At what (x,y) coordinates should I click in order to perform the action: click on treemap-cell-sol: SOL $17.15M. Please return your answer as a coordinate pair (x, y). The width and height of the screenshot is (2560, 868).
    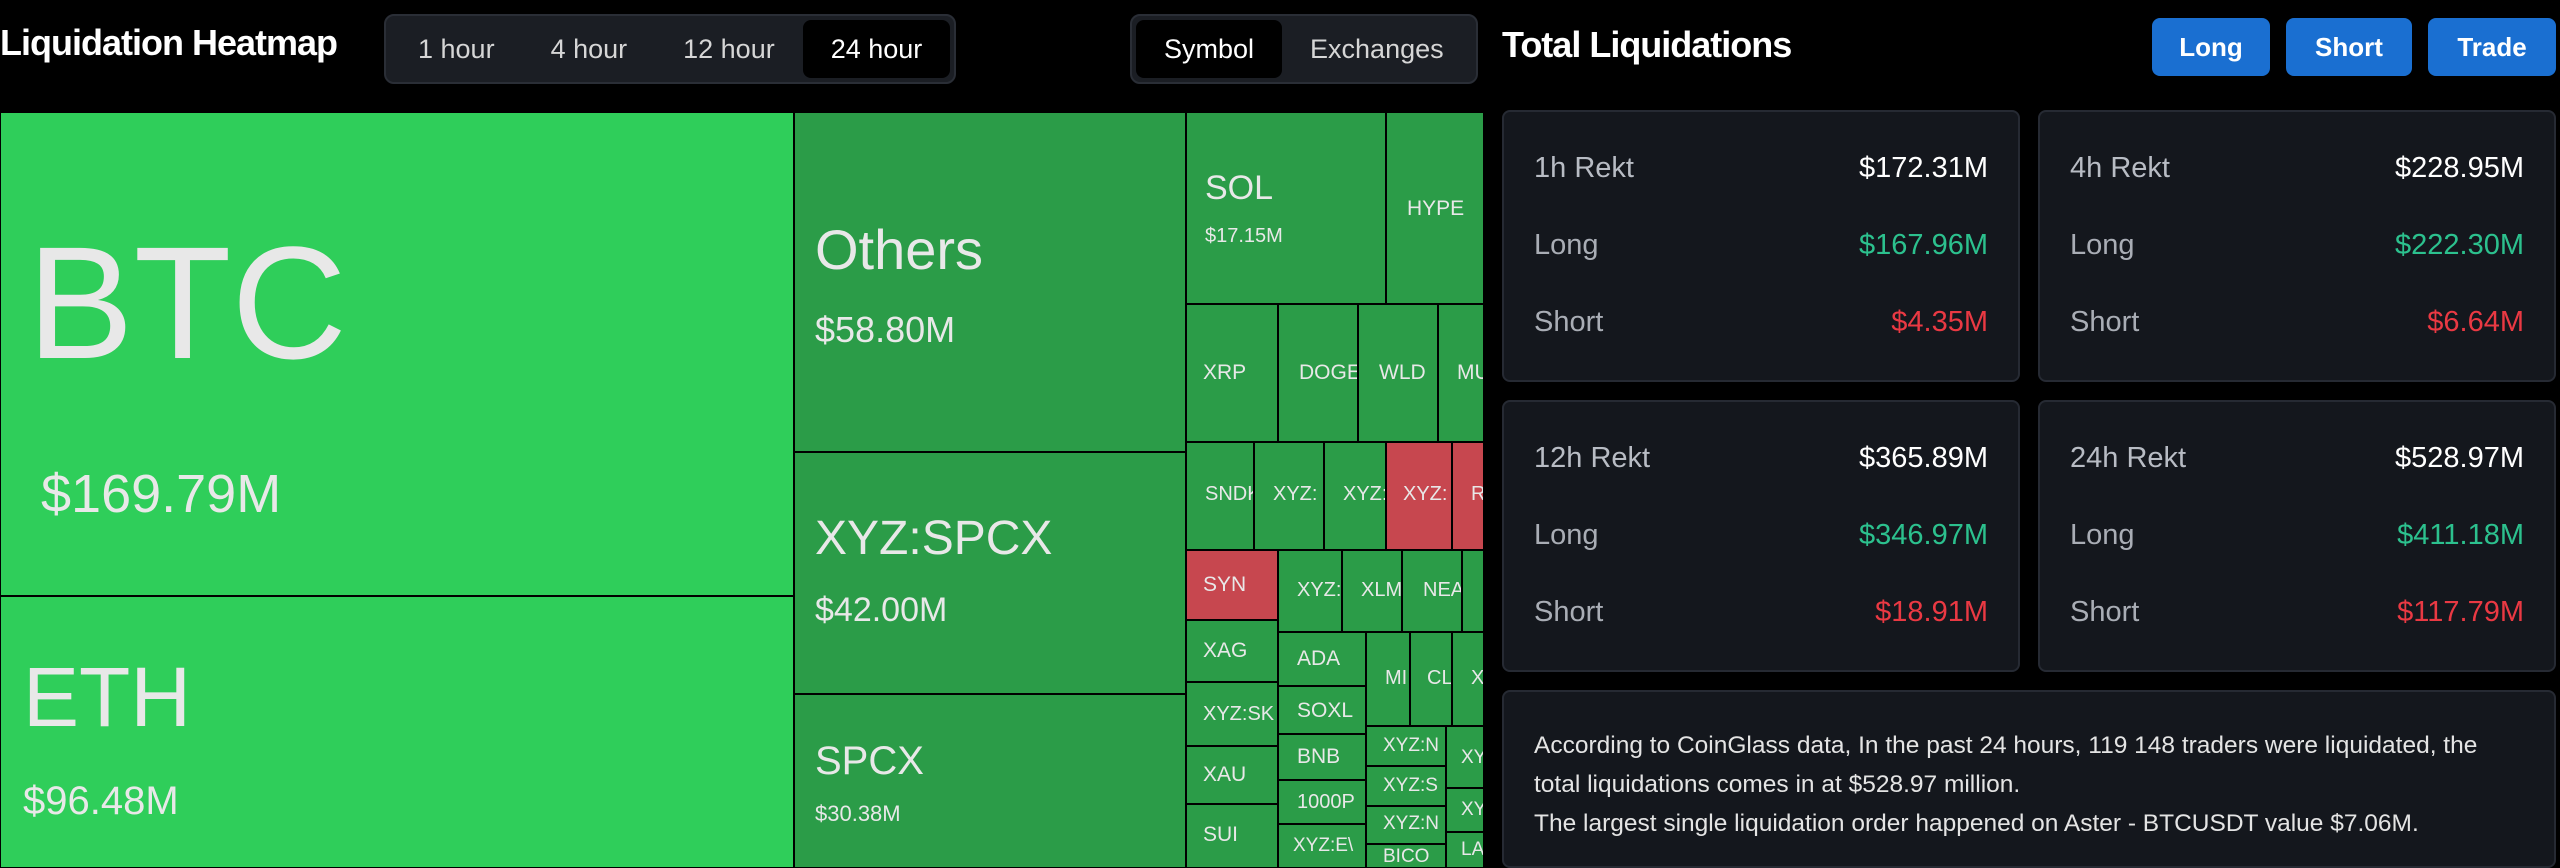
    Looking at the image, I should click on (1286, 208).